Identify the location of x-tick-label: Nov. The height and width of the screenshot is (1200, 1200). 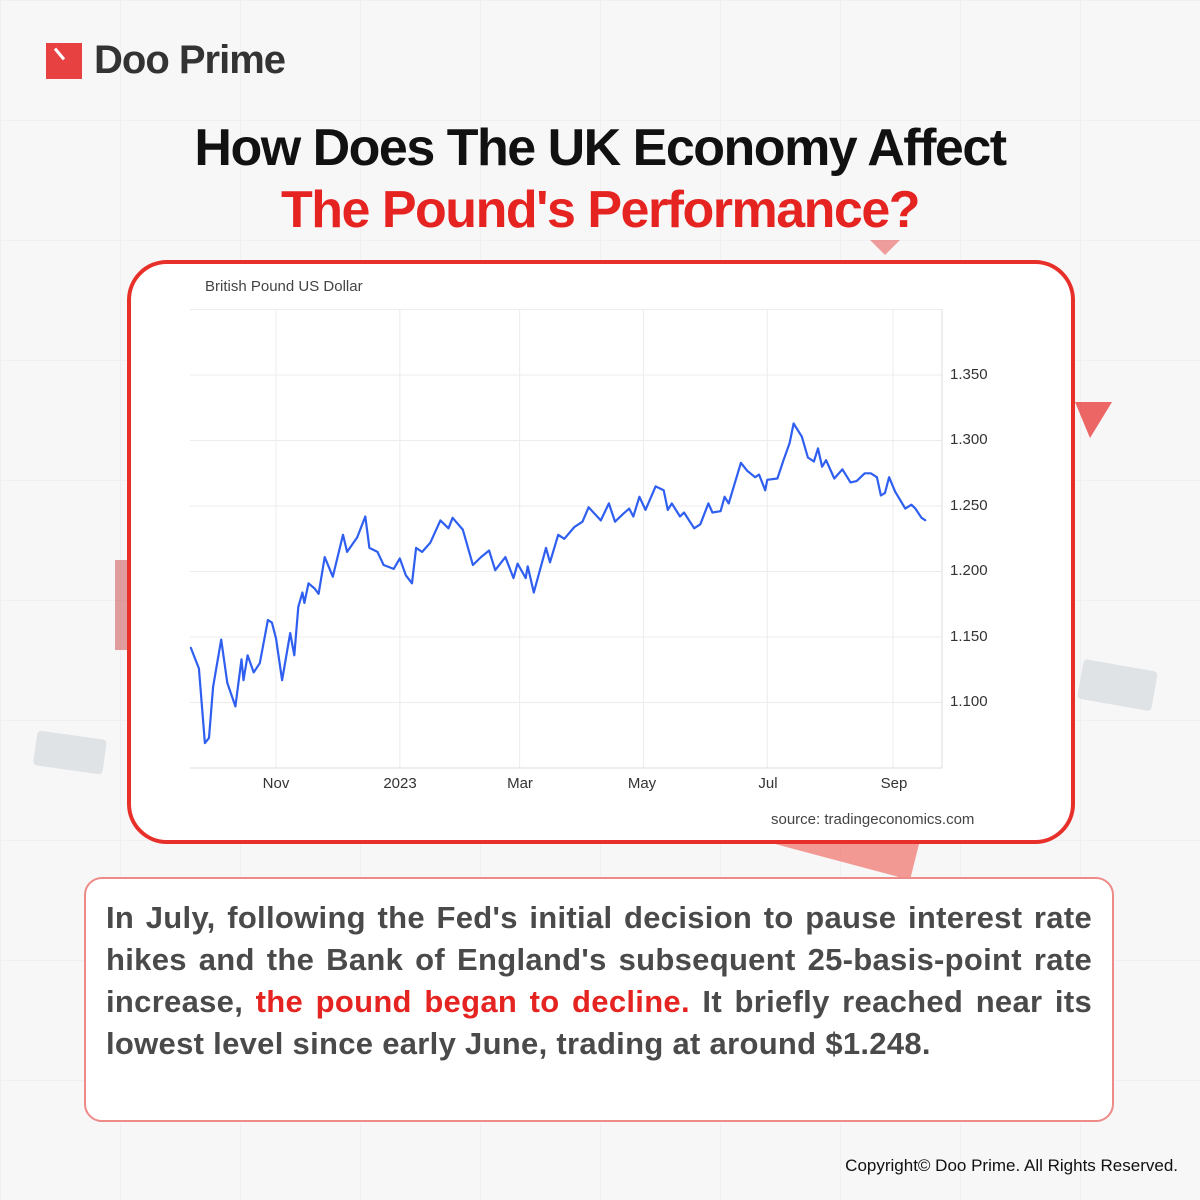
(276, 783).